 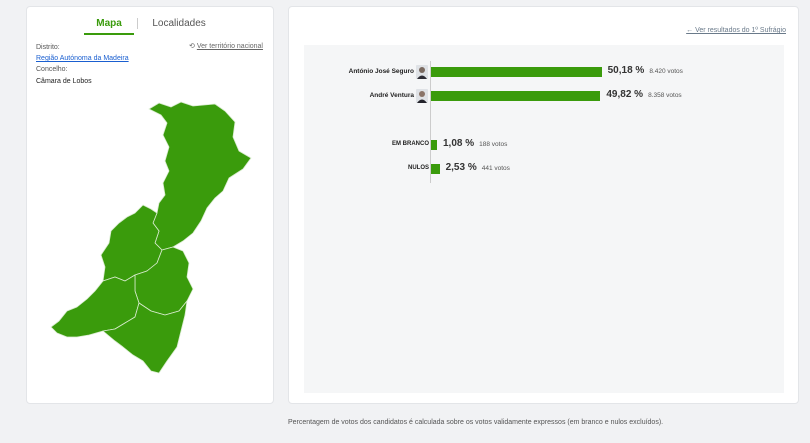 What do you see at coordinates (381, 71) in the screenshot?
I see `candidate-name: António José Seguro` at bounding box center [381, 71].